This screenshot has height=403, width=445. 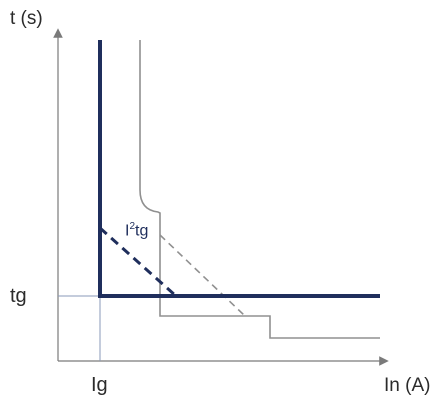 I want to click on i2tg-superscript: 2, so click(x=132, y=226).